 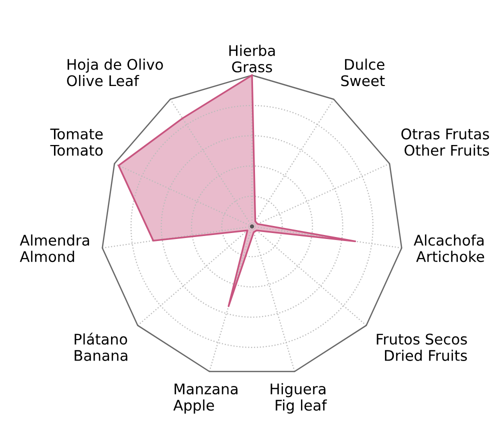 I want to click on spoke-label: Hierba Grass, so click(x=252, y=58).